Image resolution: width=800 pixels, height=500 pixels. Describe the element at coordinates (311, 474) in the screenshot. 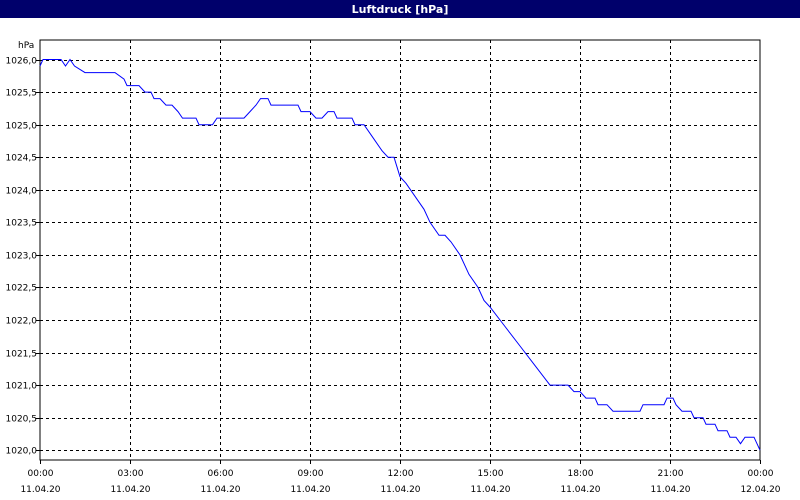

I see `x-tick-time-label: 09:00` at that location.